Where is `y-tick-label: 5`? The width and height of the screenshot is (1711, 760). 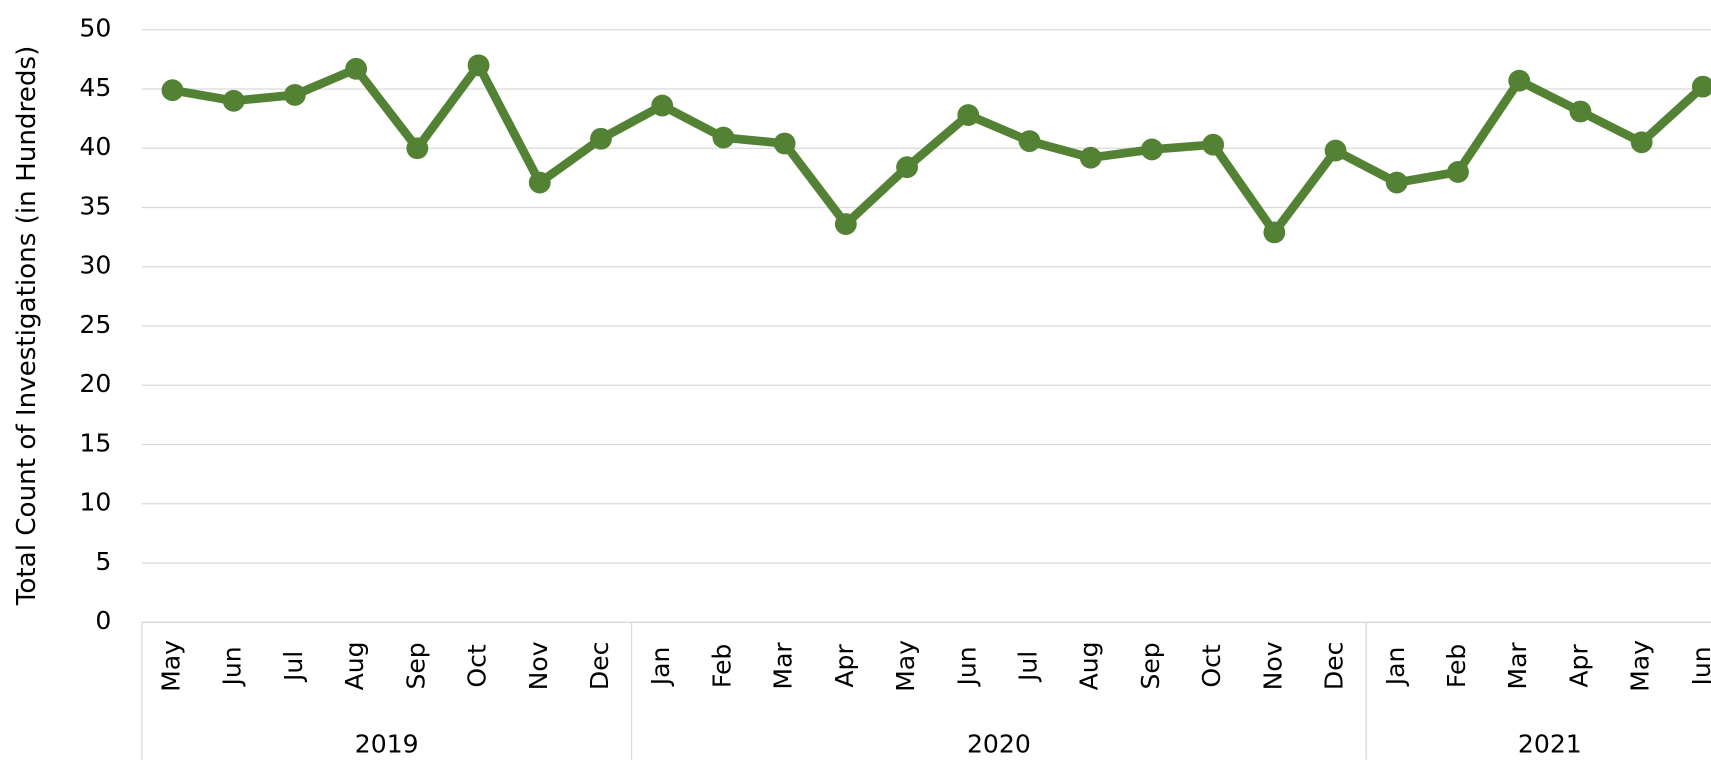
y-tick-label: 5 is located at coordinates (103, 561).